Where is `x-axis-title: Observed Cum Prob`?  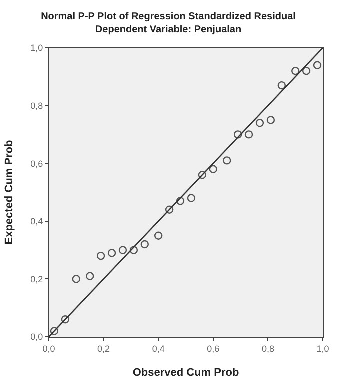 x-axis-title: Observed Cum Prob is located at coordinates (186, 373).